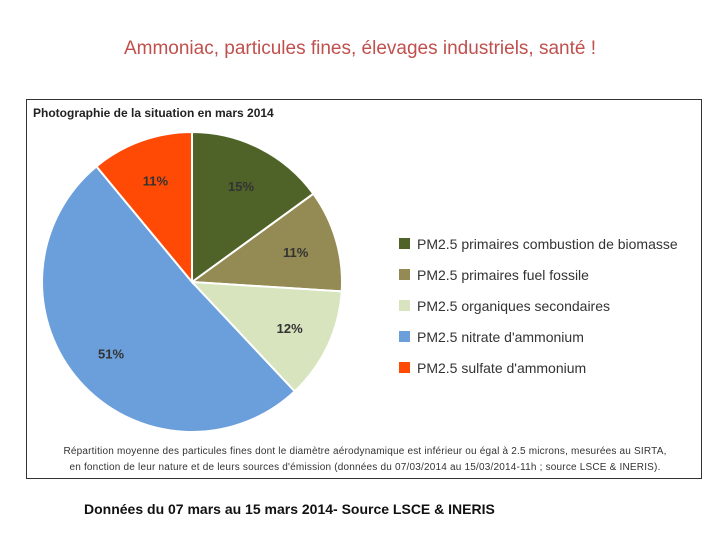  What do you see at coordinates (503, 274) in the screenshot?
I see `legend-label: PM2.5 primaires fuel fossile` at bounding box center [503, 274].